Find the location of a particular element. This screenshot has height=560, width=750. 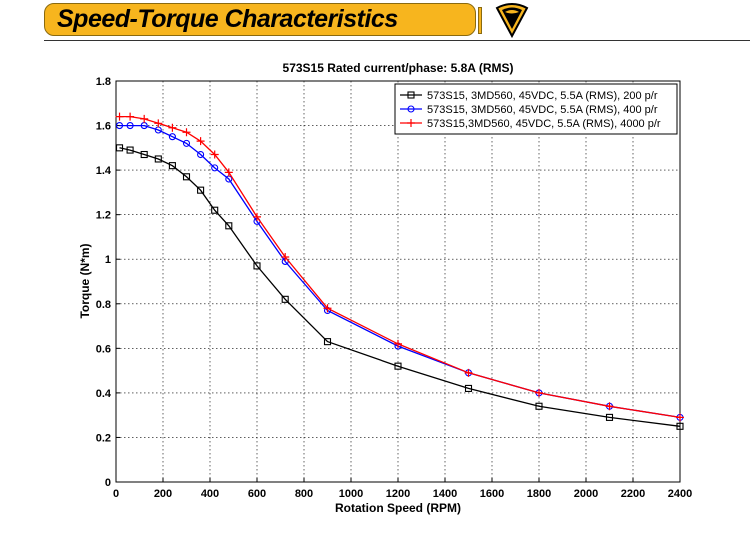

page-title: Speed-Torque Characteristics is located at coordinates (227, 19).